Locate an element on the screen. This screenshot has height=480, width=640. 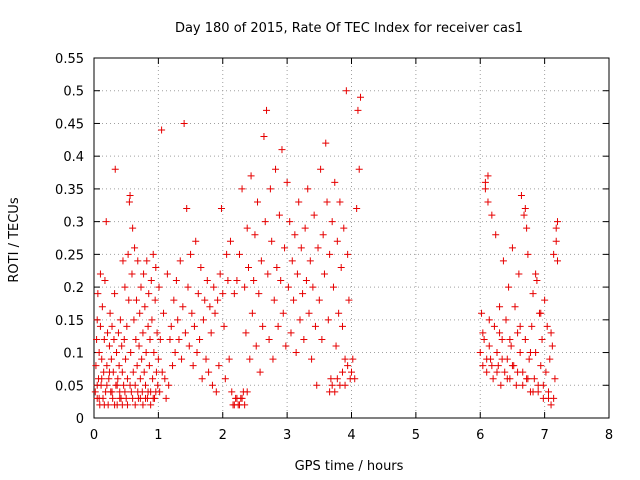
y-tick-label: 0.4 is located at coordinates (73, 157).